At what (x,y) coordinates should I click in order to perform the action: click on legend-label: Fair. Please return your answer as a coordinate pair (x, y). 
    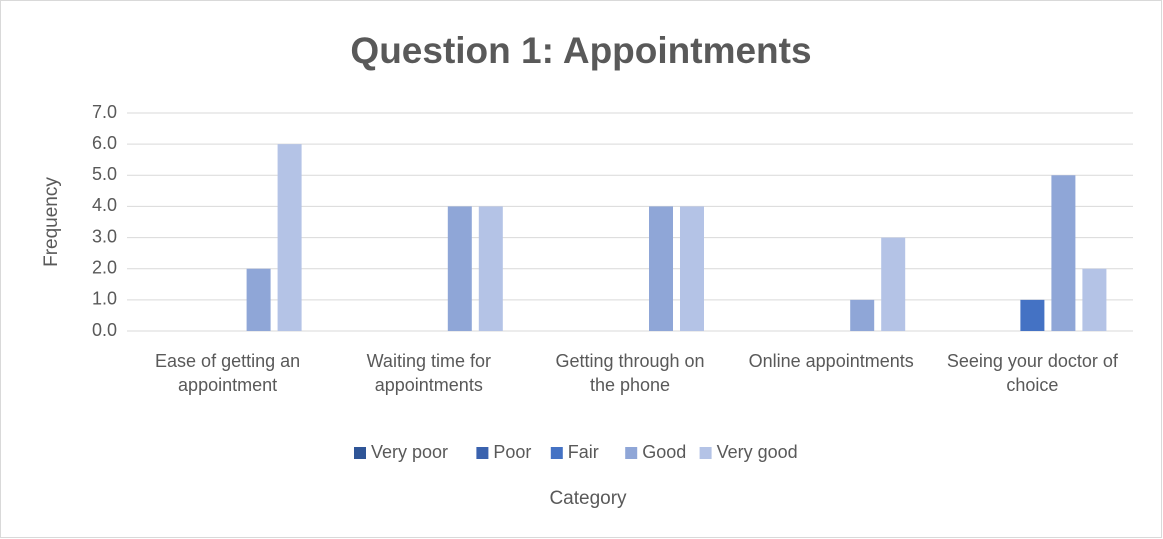
    Looking at the image, I should click on (583, 452).